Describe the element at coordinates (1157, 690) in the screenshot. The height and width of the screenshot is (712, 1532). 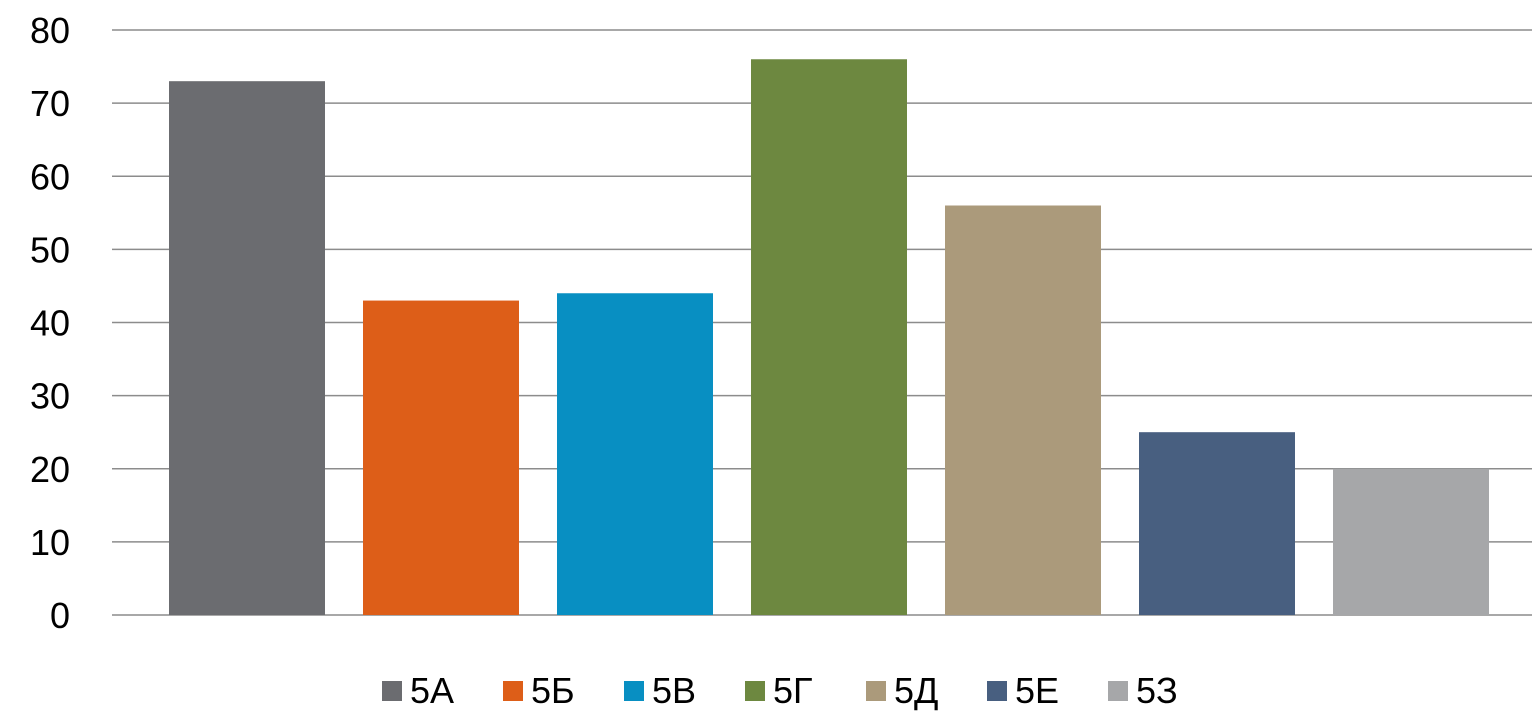
I see `legend-label: 5З` at that location.